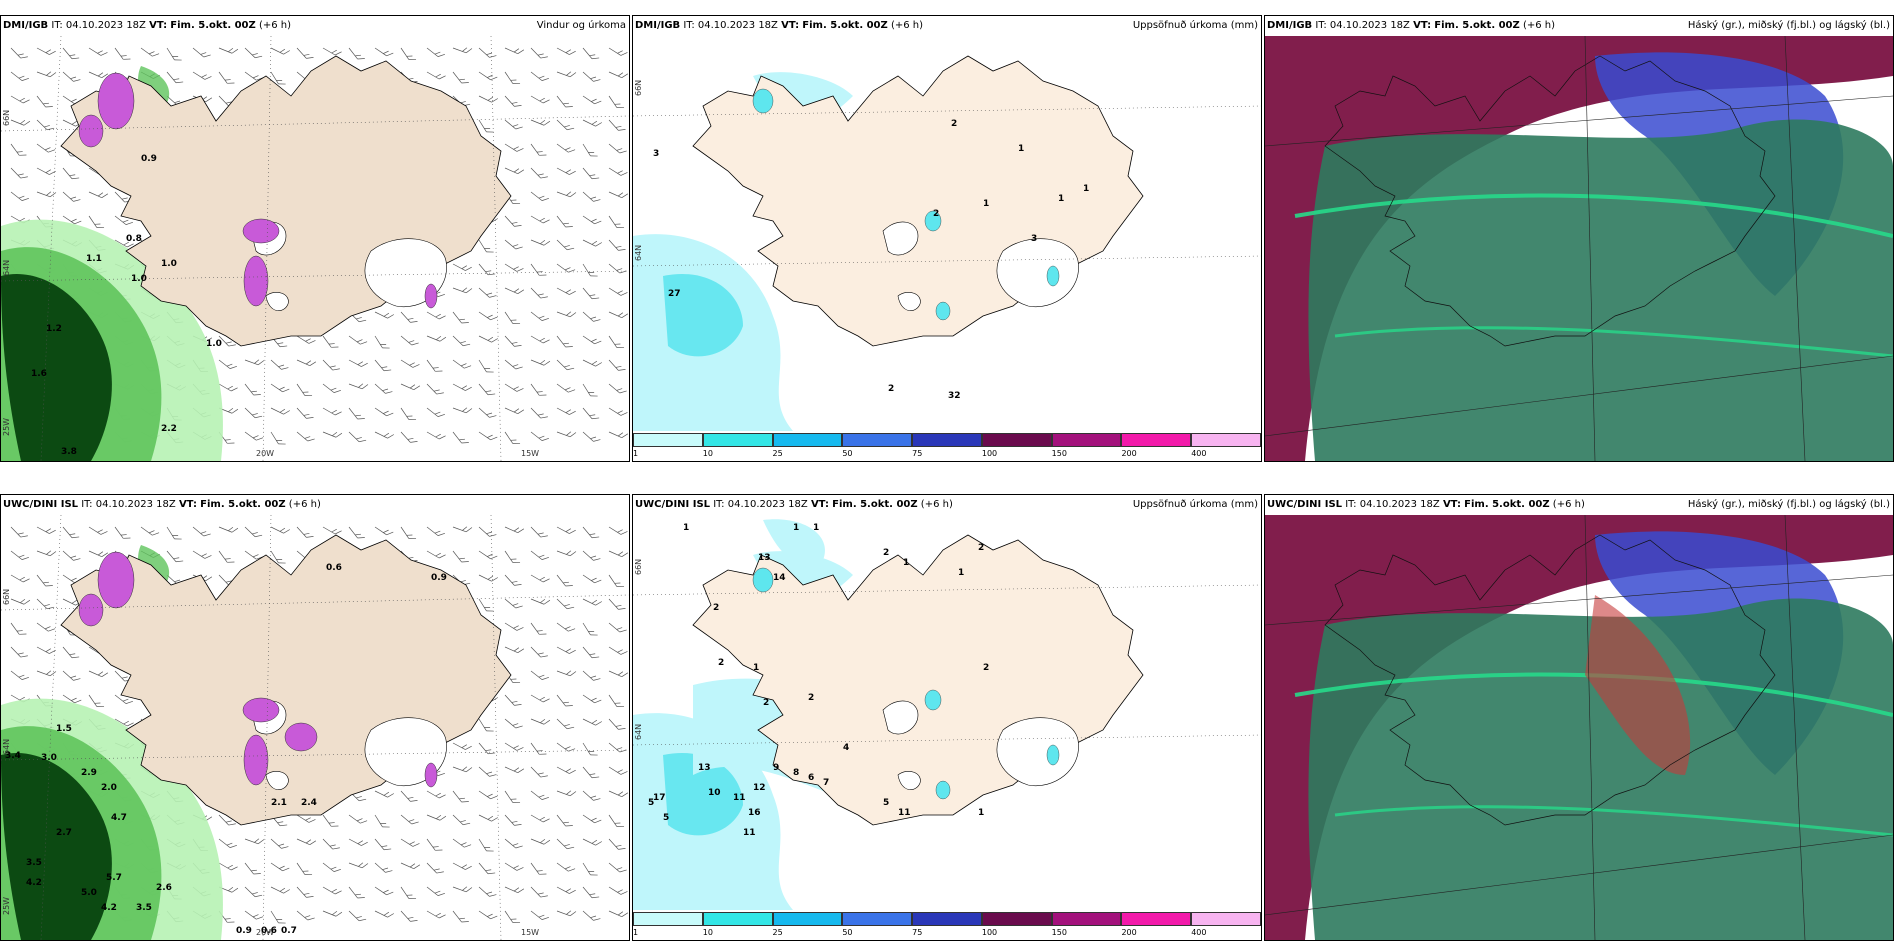 The image size is (1900, 950). What do you see at coordinates (134, 239) in the screenshot?
I see `precip-value: 0.8` at bounding box center [134, 239].